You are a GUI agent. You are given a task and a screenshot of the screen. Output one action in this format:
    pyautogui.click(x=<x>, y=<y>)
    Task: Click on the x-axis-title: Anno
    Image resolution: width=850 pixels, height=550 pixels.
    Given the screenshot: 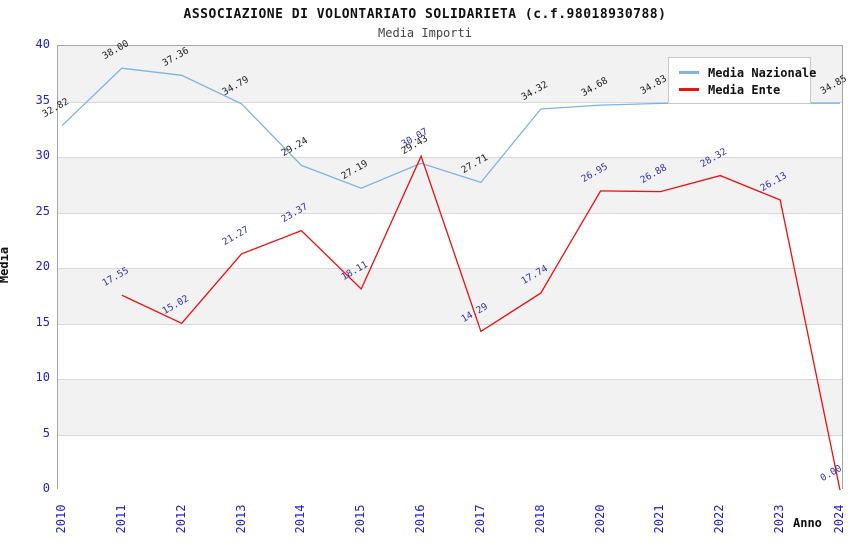 What is the action you would take?
    pyautogui.click(x=807, y=523)
    